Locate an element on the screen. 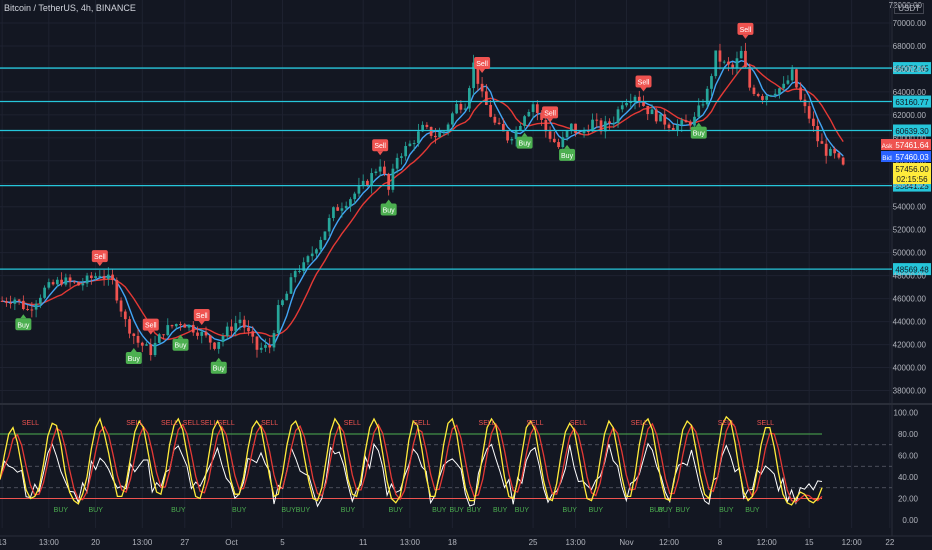 The height and width of the screenshot is (550, 932). oscillator-tick-label: 0.00 is located at coordinates (910, 520).